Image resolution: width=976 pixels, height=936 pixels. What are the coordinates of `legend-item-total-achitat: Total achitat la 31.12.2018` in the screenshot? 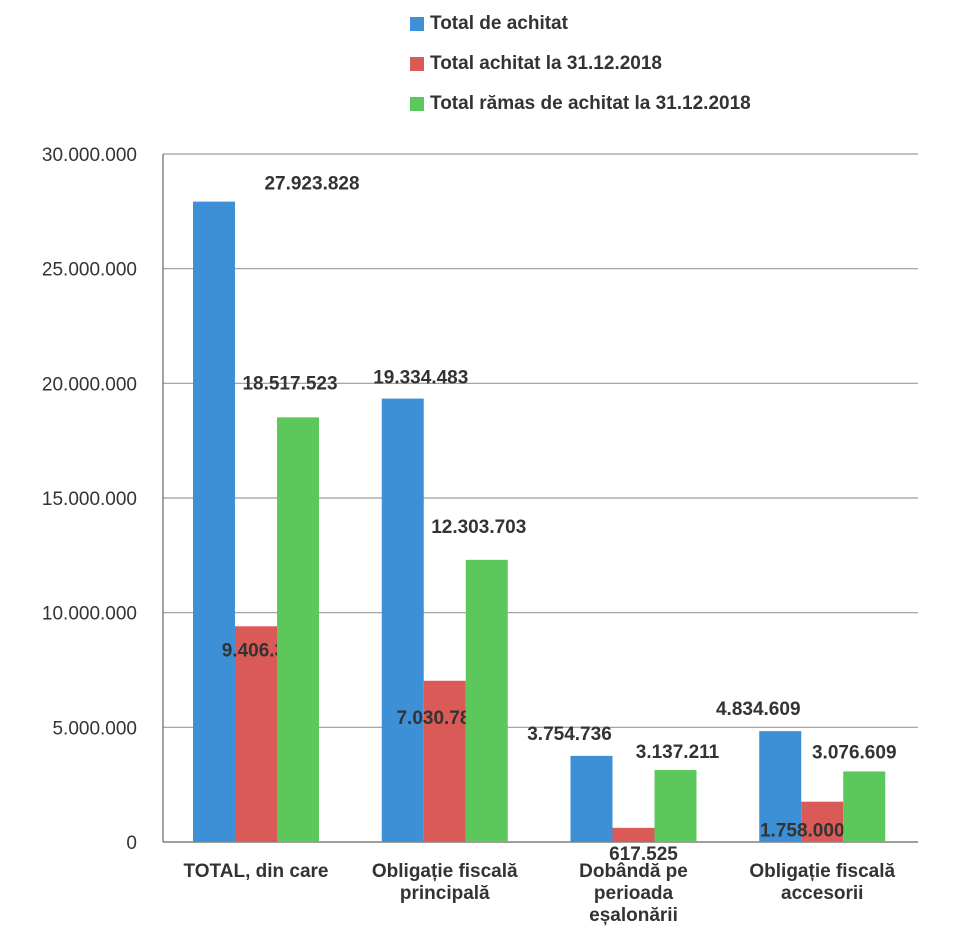 It's located at (580, 64).